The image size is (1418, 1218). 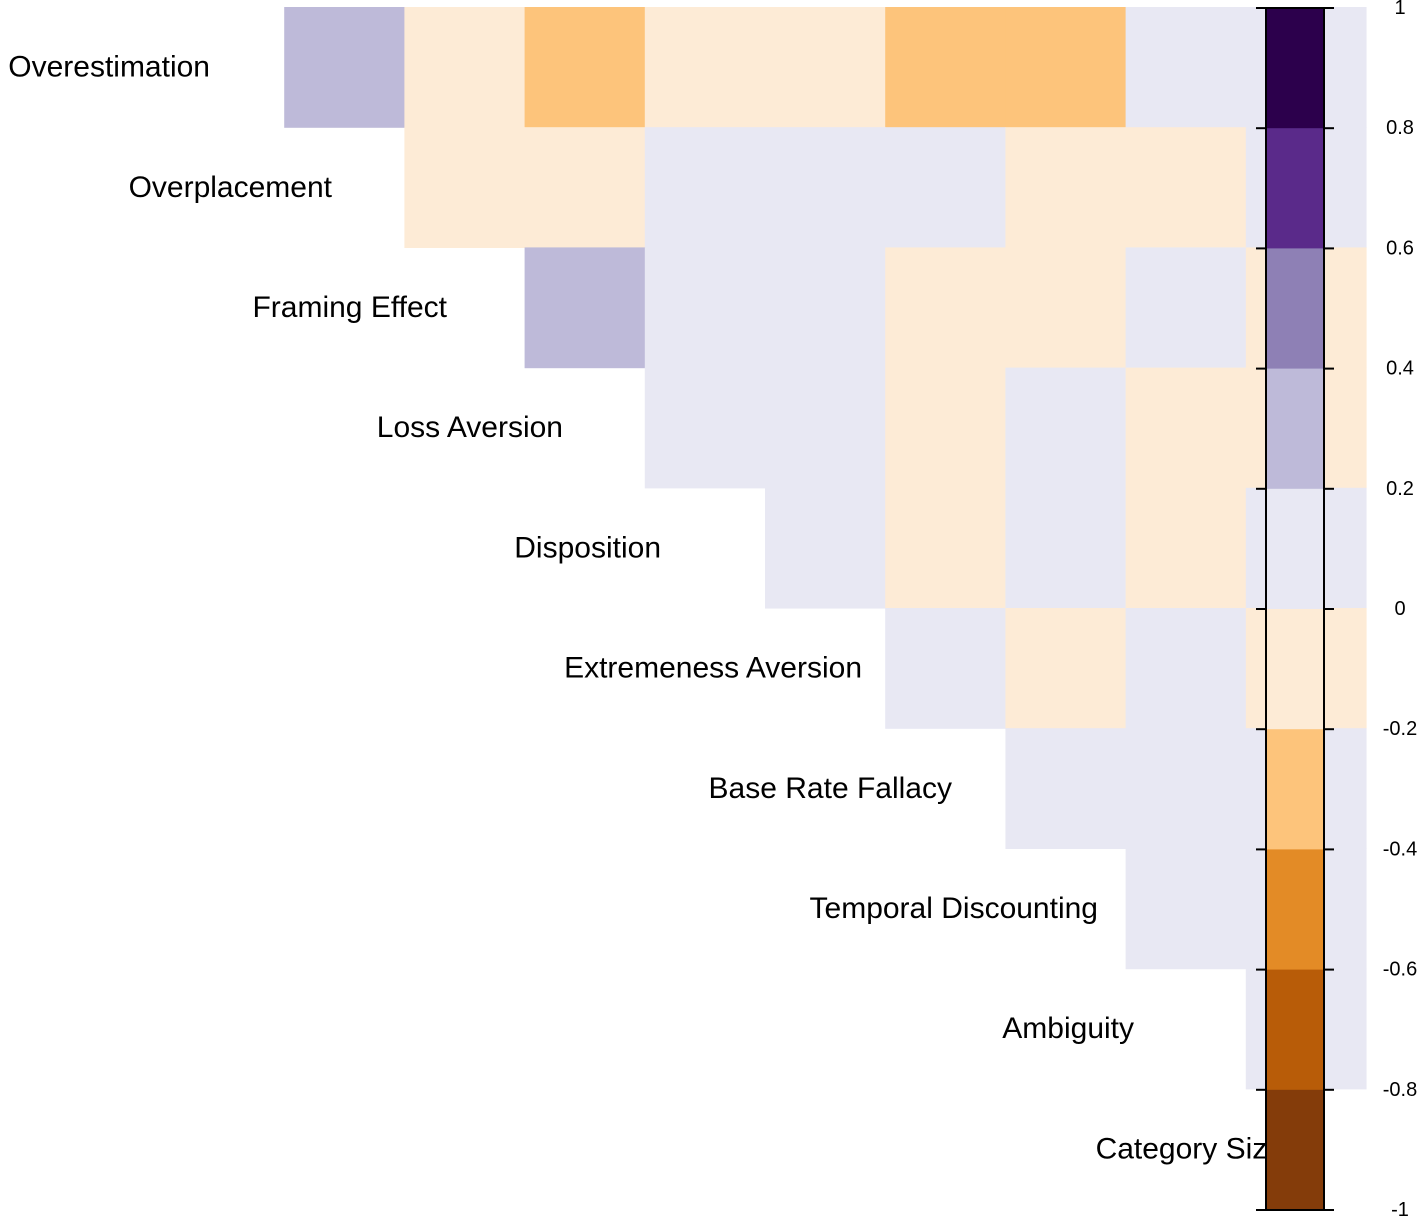 What do you see at coordinates (945, 428) in the screenshot?
I see `heatmap-cell-loss-aversion-base-rate-fallacy` at bounding box center [945, 428].